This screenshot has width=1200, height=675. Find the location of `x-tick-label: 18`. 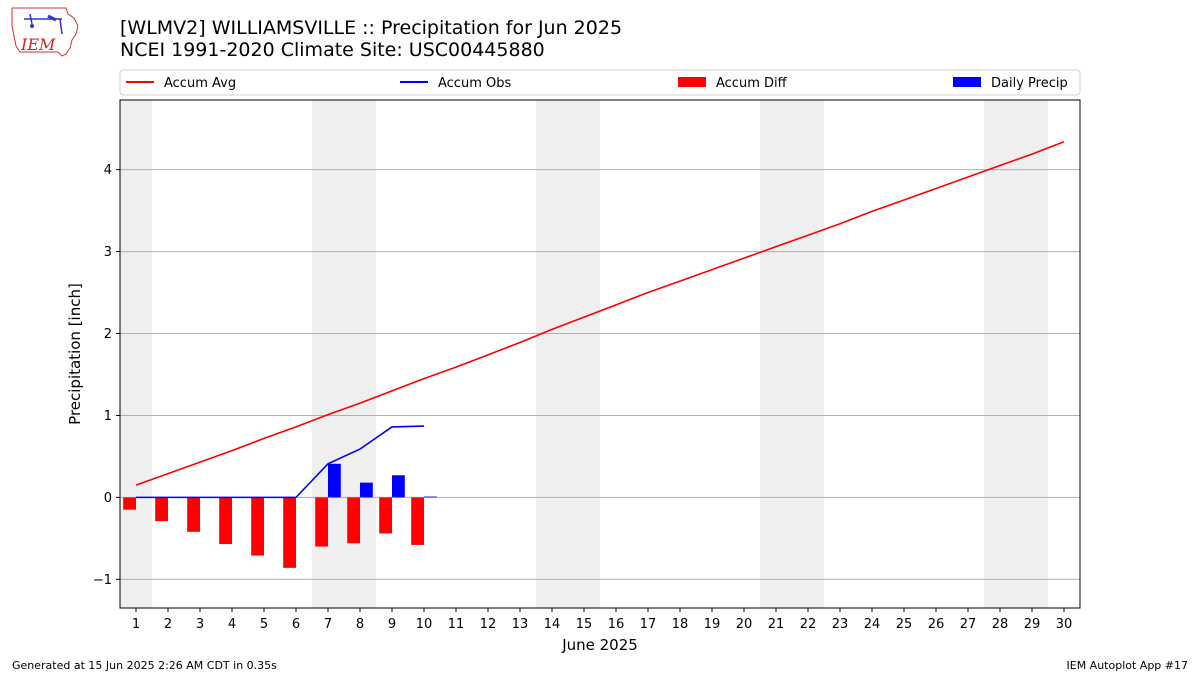

x-tick-label: 18 is located at coordinates (680, 624).